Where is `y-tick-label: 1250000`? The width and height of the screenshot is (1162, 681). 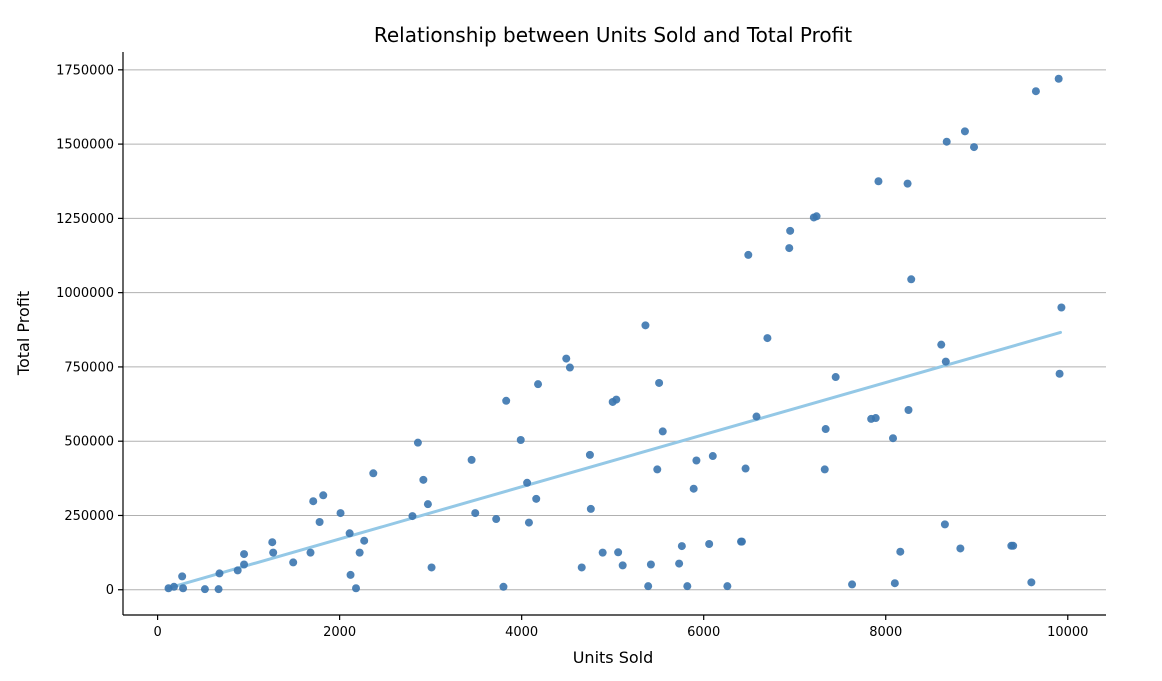 y-tick-label: 1250000 is located at coordinates (85, 219).